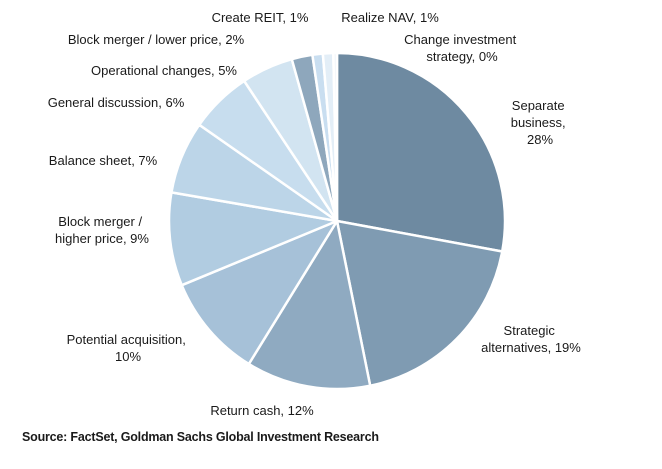 The image size is (662, 469). Describe the element at coordinates (102, 230) in the screenshot. I see `slice-label-block-merger-higher: Block merger / higher price, 9%` at that location.